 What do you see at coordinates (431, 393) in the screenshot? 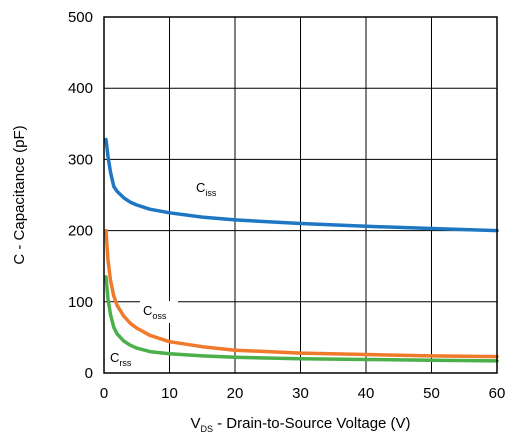
I see `x-tick-label: 50` at bounding box center [431, 393].